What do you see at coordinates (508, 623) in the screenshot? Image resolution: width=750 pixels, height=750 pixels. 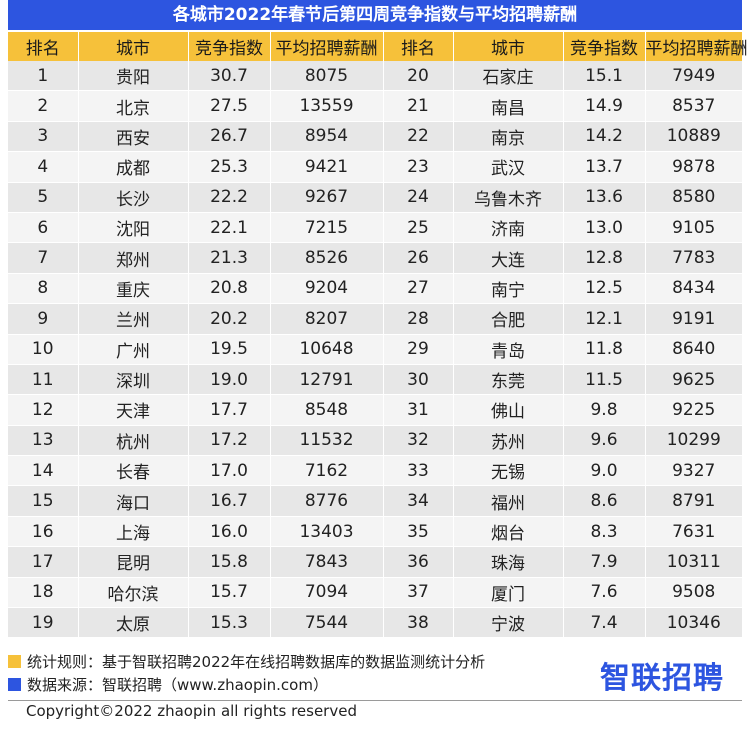 I see `city-cell-right: 宁波` at bounding box center [508, 623].